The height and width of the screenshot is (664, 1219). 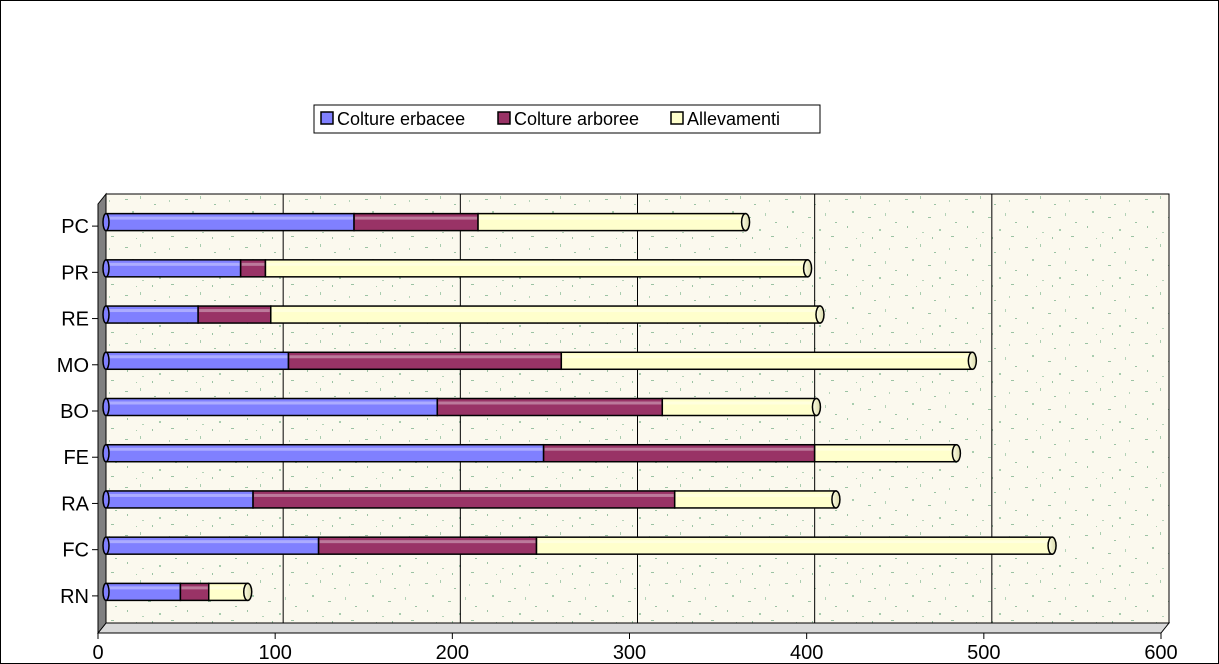 I want to click on bar-pc-colture-erbacee, so click(x=230, y=222).